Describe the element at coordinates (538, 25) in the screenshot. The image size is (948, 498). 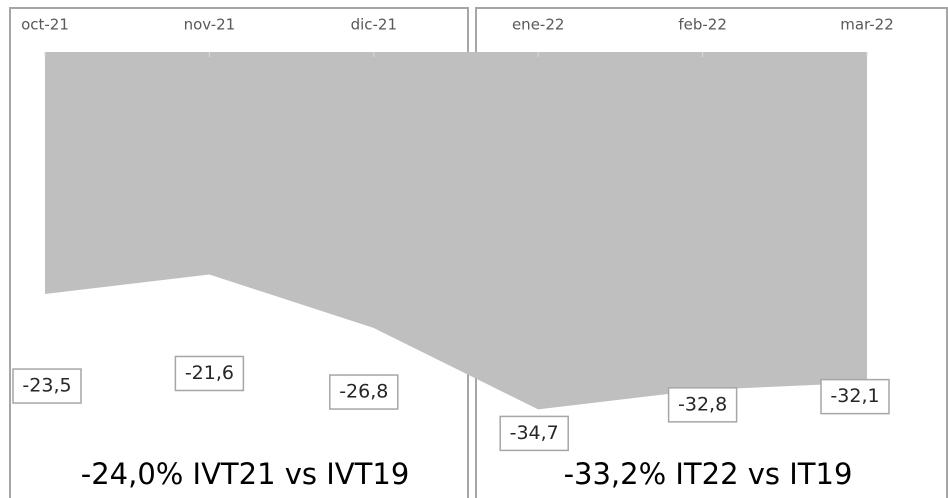
I see `x-tick-label: ene-22` at that location.